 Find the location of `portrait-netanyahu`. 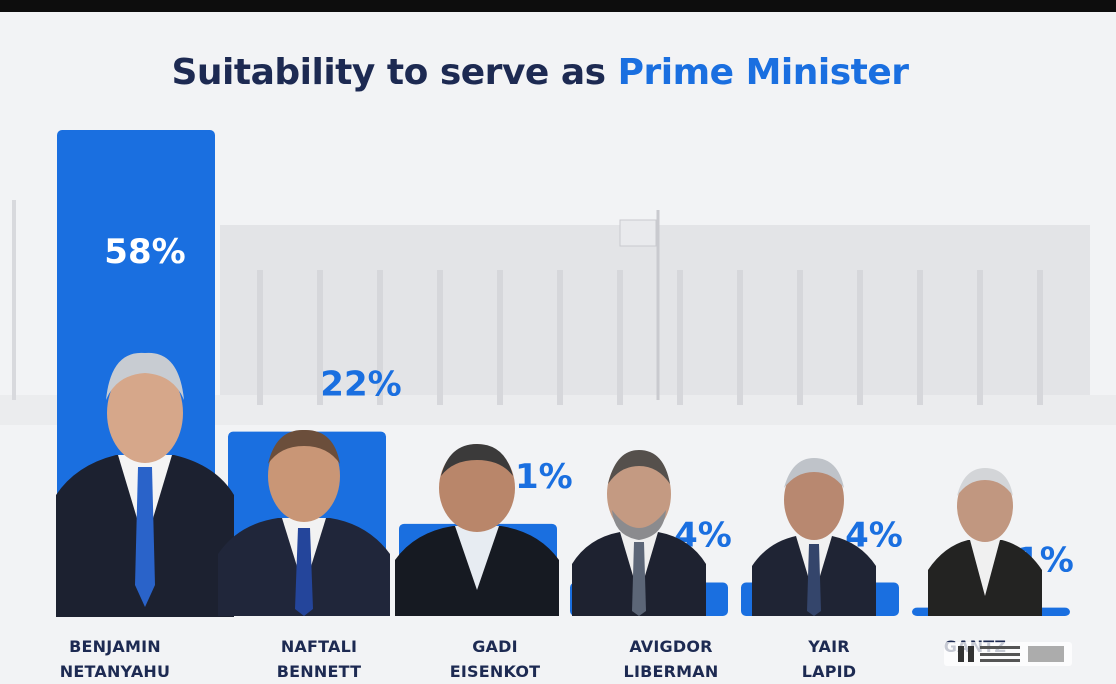

portrait-netanyahu is located at coordinates (145, 484).